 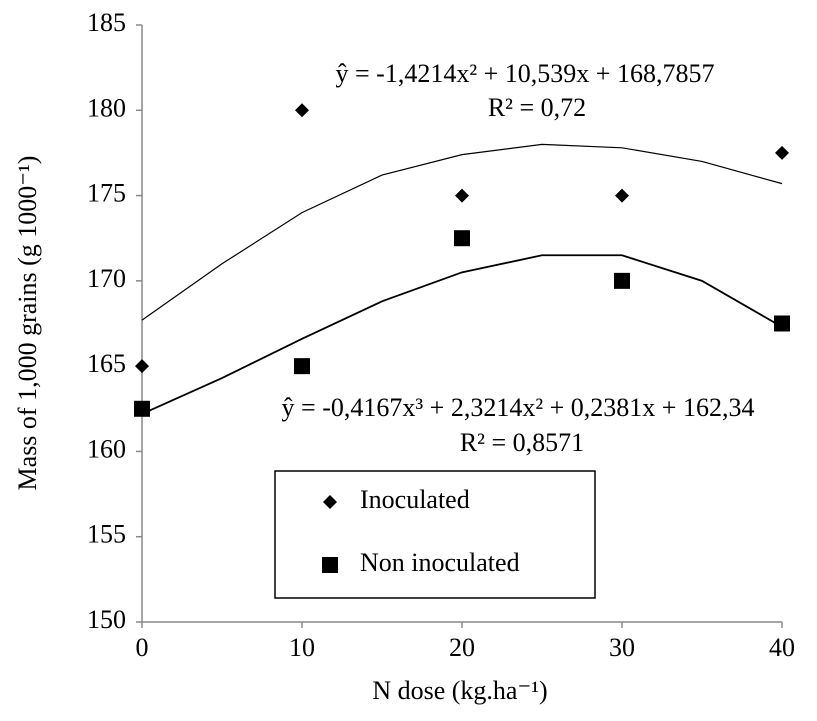 I want to click on y-tick-label: 160, so click(x=106, y=448).